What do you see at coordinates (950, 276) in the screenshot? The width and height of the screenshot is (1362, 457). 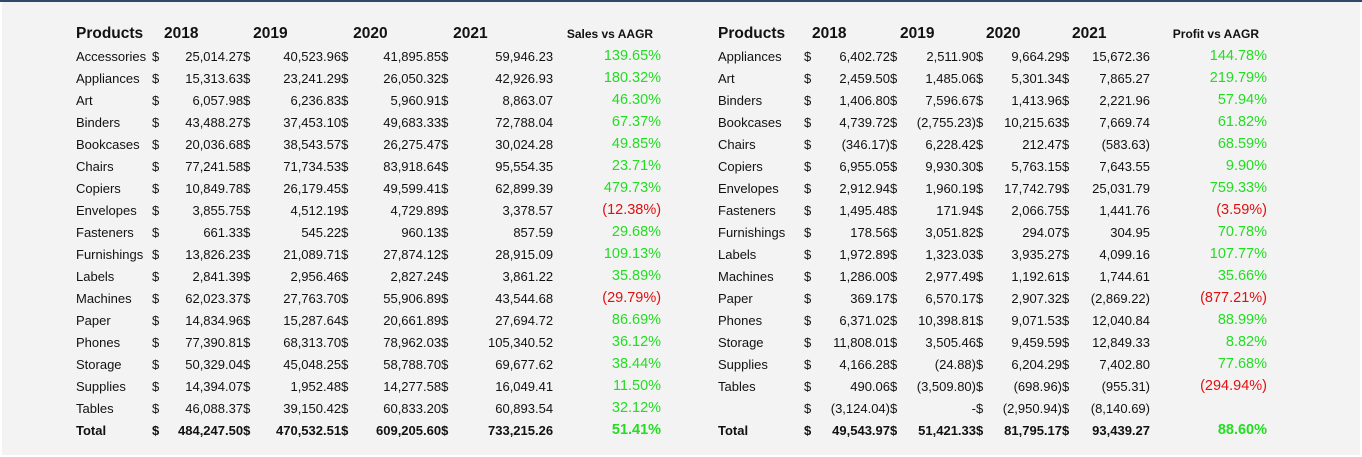 I see `value-cell: 2,977.49` at bounding box center [950, 276].